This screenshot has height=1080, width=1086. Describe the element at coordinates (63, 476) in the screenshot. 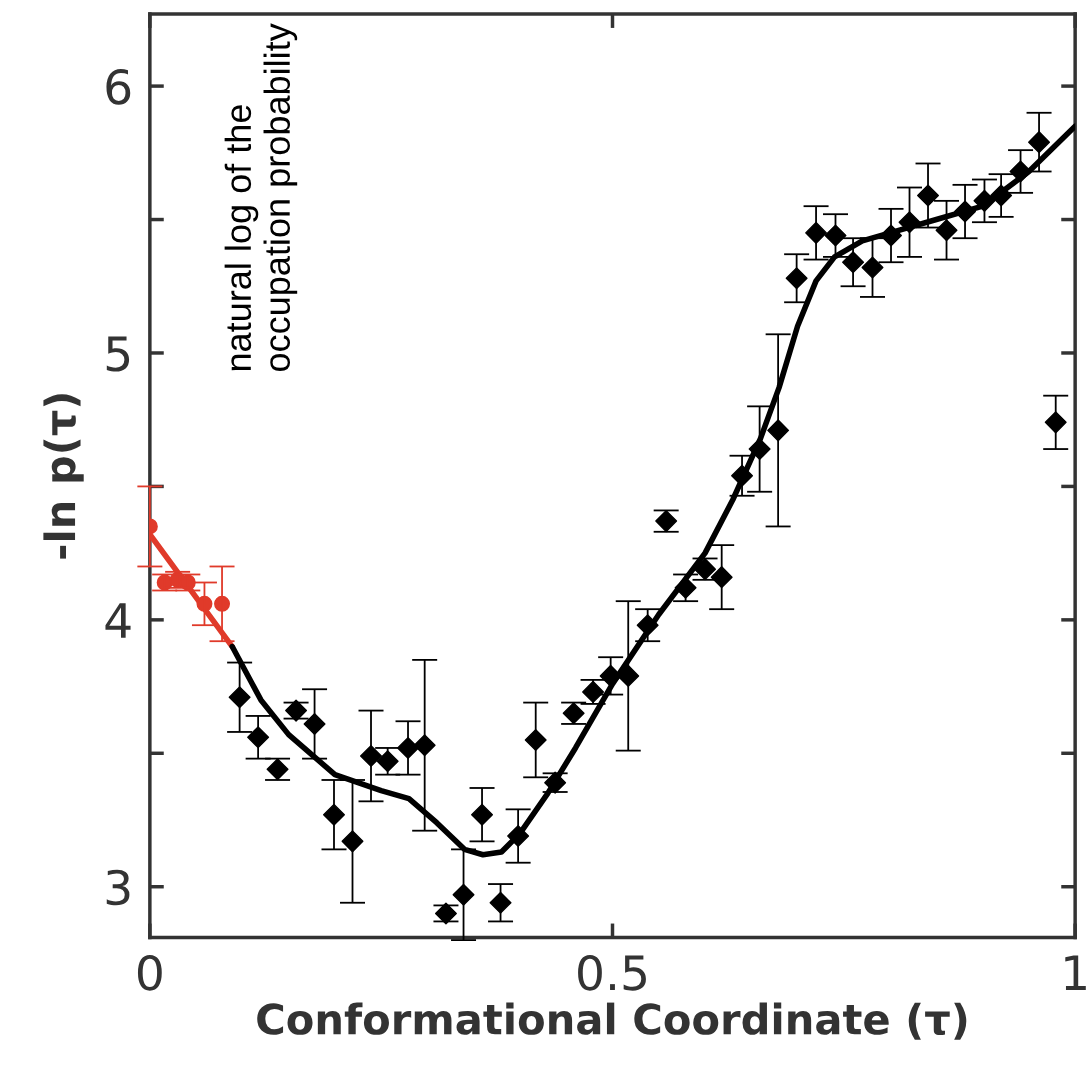

I see `y-axis-title: -ln p(τ)` at that location.